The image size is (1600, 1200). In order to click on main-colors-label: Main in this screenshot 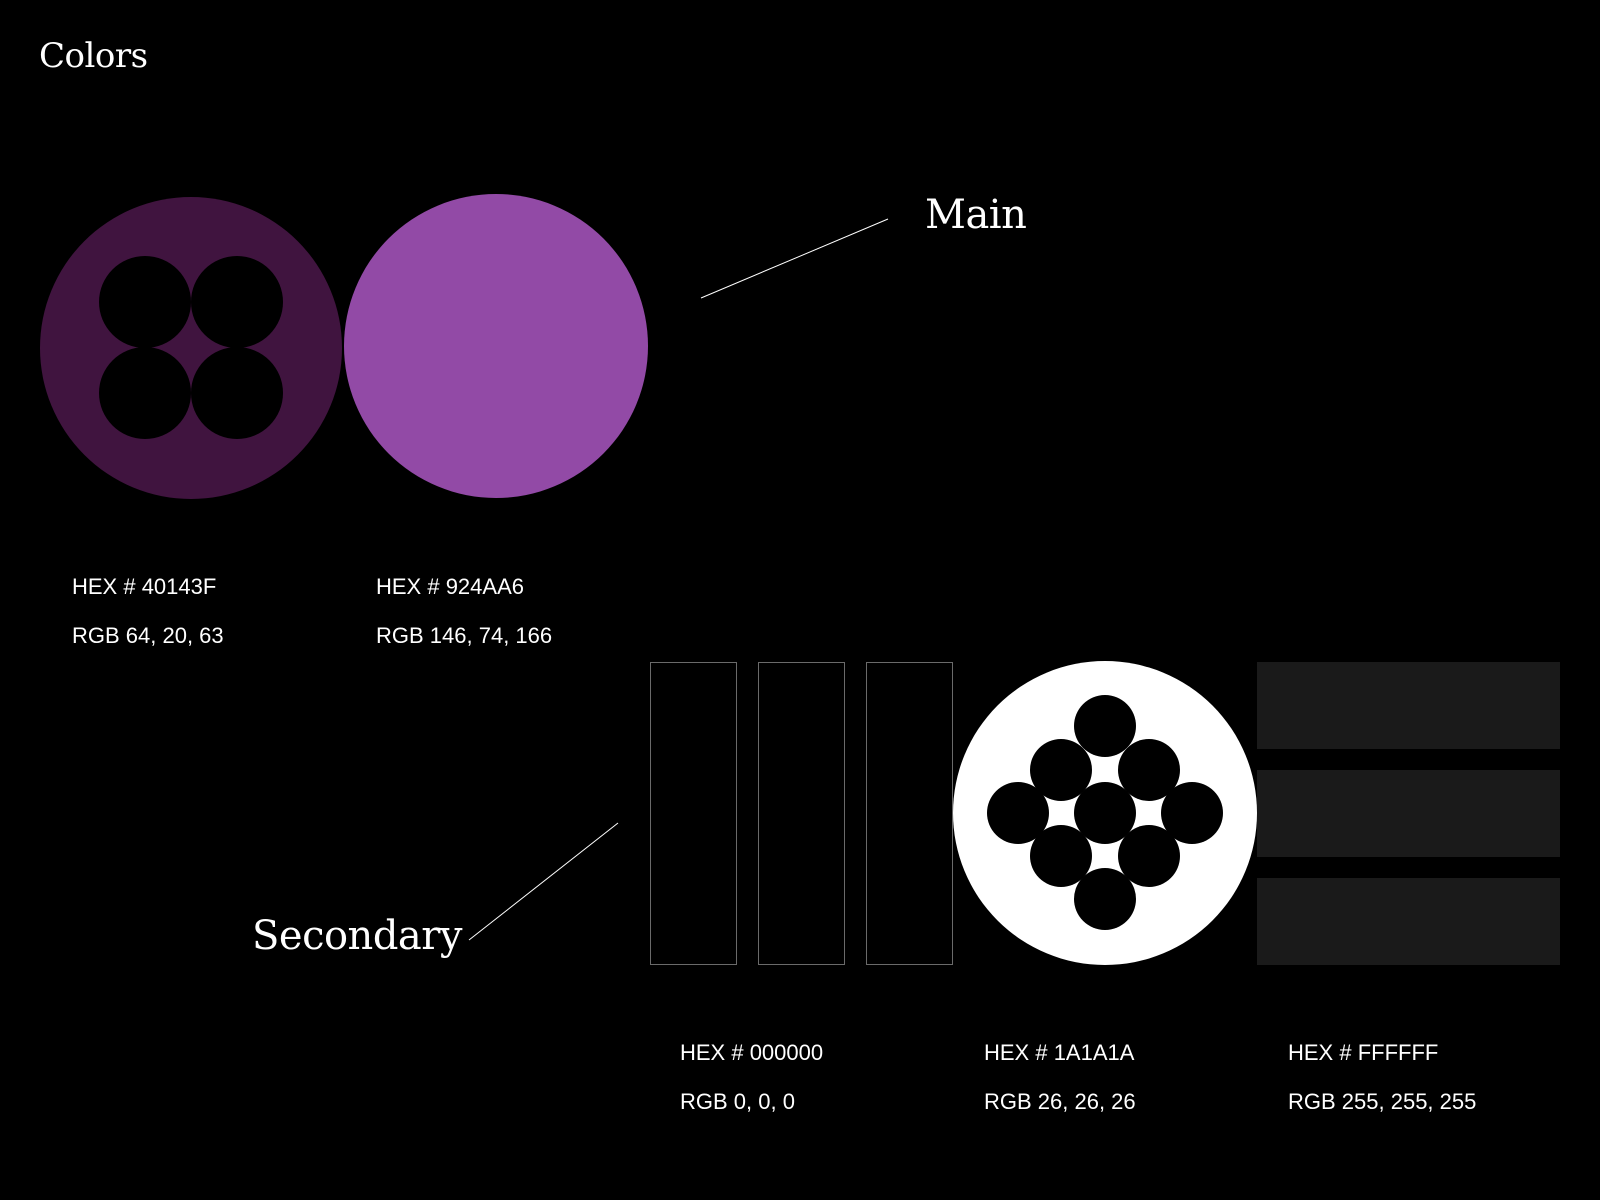, I will do `click(976, 215)`.